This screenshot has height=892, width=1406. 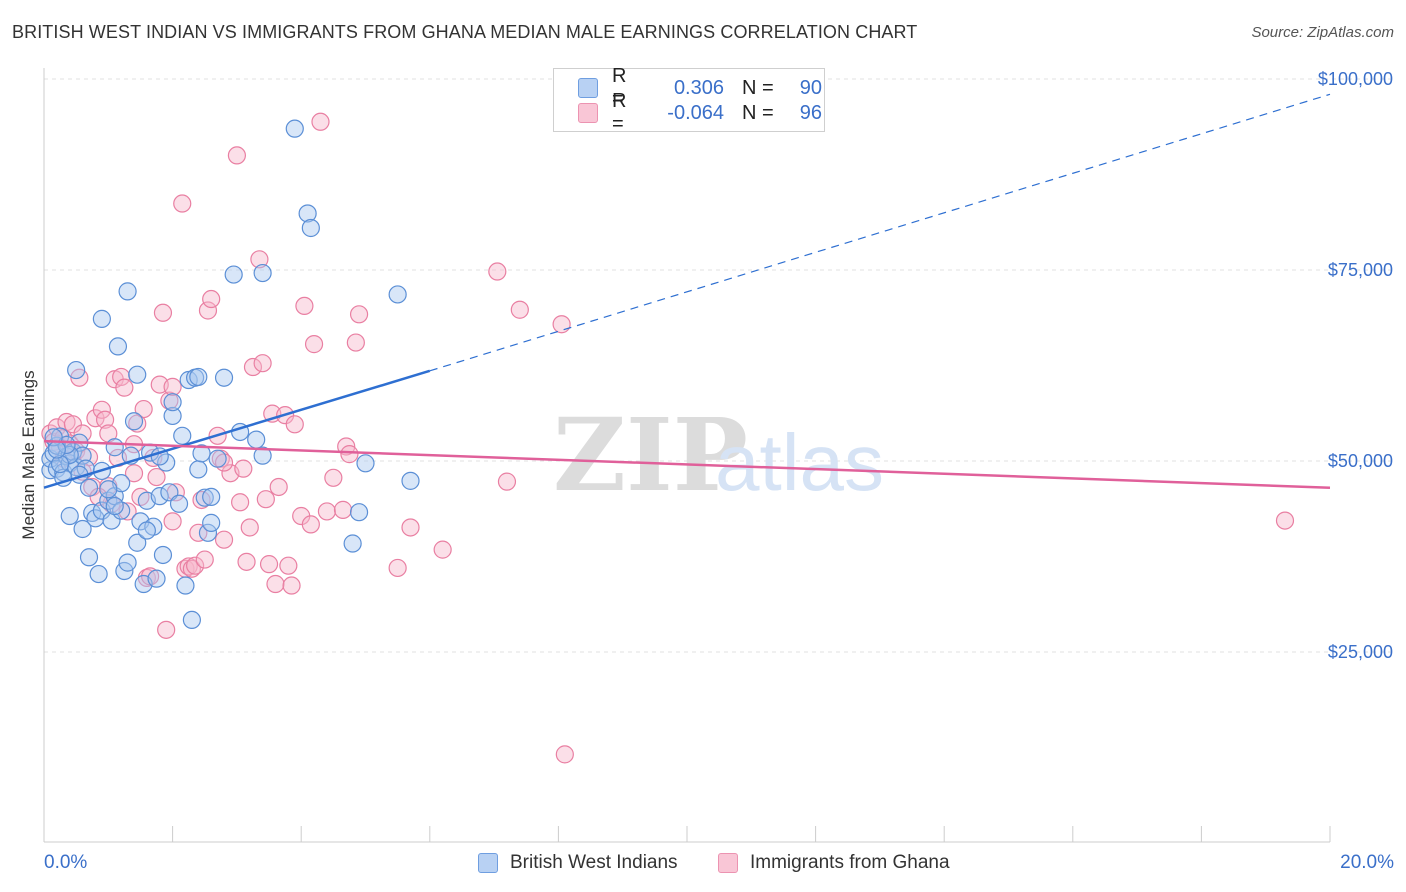 What do you see at coordinates (758, 112) in the screenshot?
I see `legend-n-label: N =` at bounding box center [758, 112].